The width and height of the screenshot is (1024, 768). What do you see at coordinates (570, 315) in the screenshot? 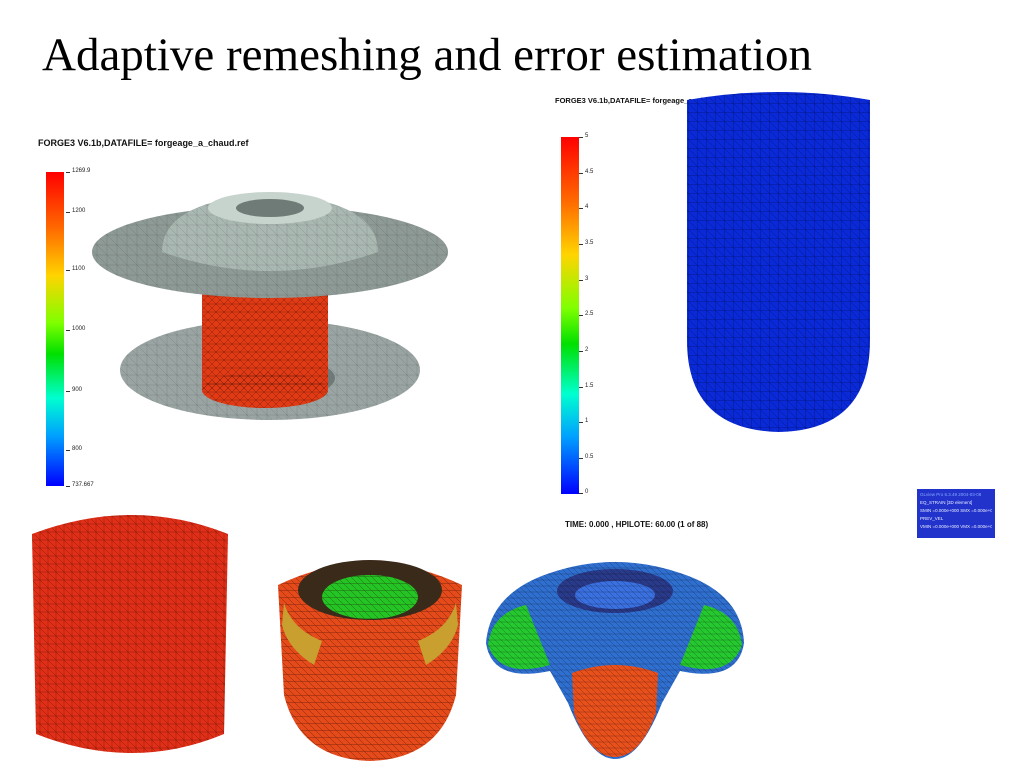
I see `strain-color-scale` at bounding box center [570, 315].